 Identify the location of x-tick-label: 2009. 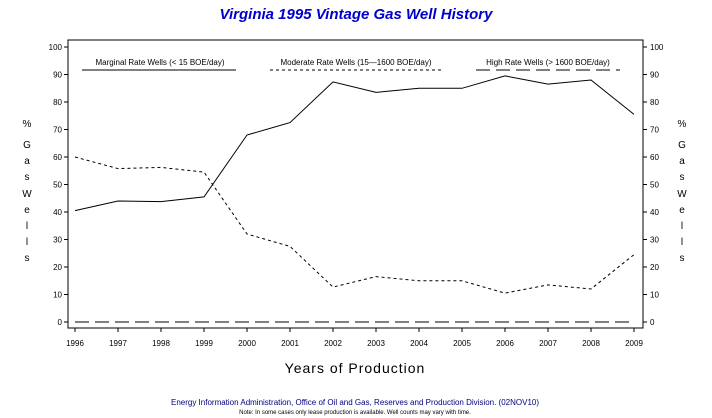
(634, 343).